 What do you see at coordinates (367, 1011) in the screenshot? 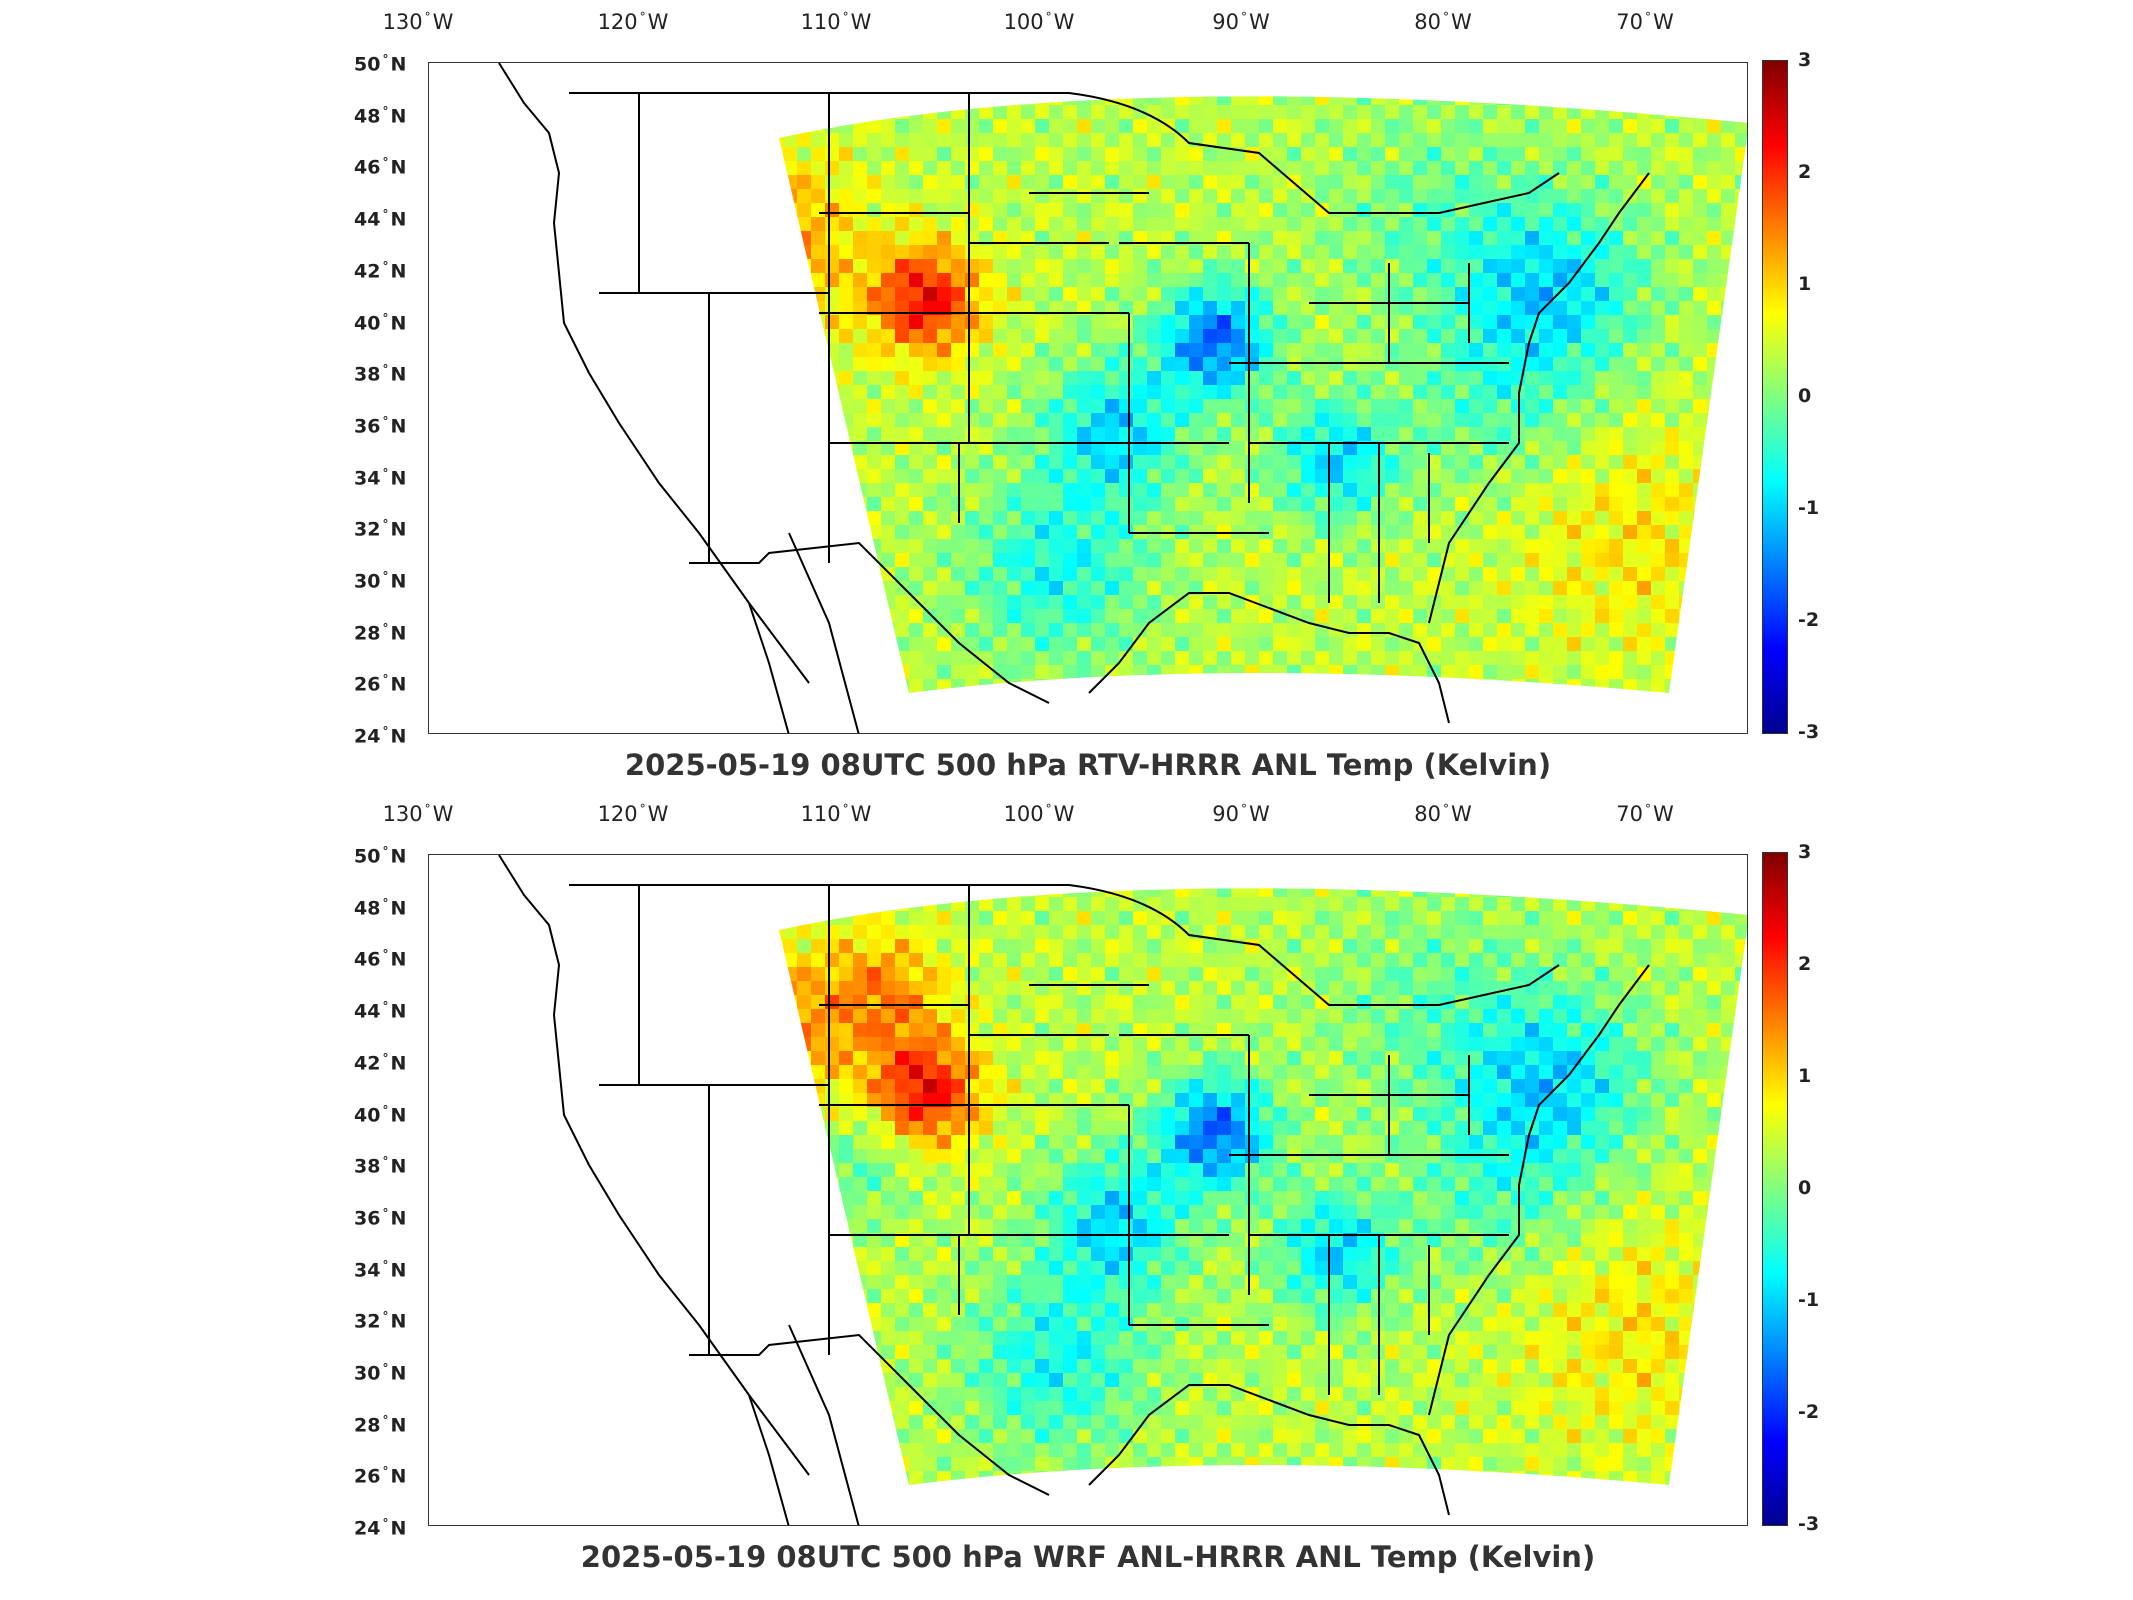
I see `label-degrees: 44` at bounding box center [367, 1011].